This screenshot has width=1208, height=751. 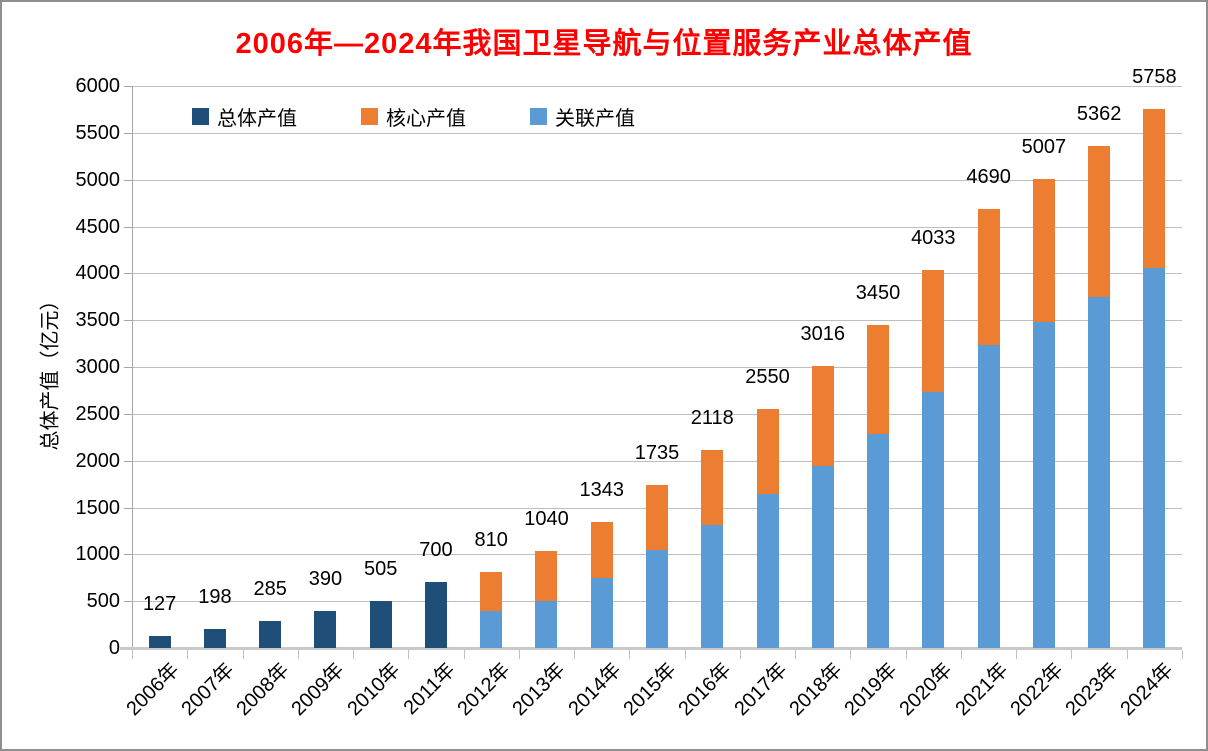 What do you see at coordinates (325, 579) in the screenshot?
I see `value-label: 390` at bounding box center [325, 579].